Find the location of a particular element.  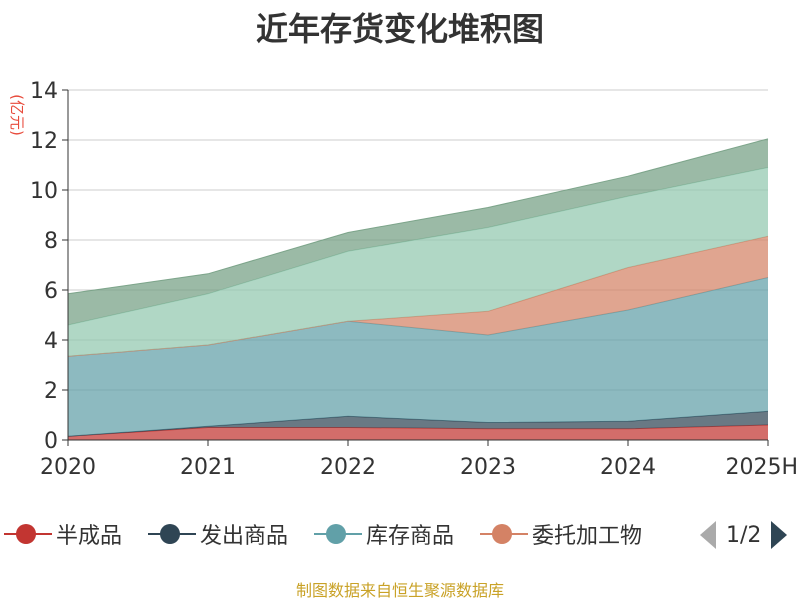

y-tick-label: 8 is located at coordinates (51, 241).